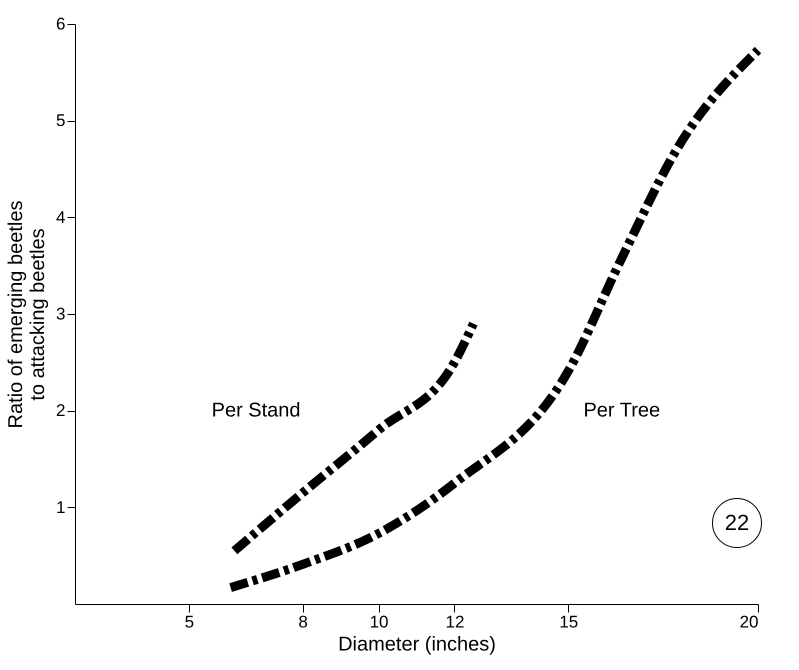  What do you see at coordinates (61, 24) in the screenshot?
I see `y-tick-label: 6` at bounding box center [61, 24].